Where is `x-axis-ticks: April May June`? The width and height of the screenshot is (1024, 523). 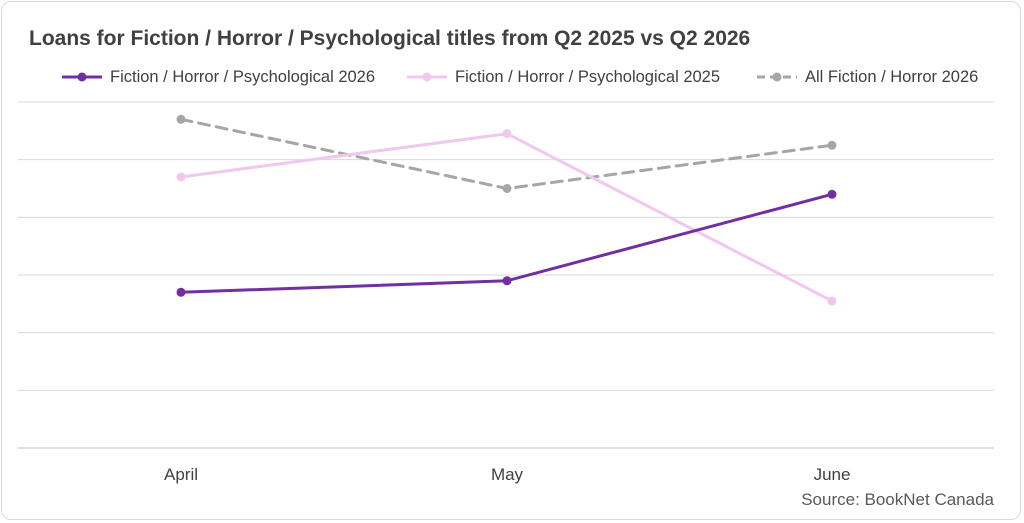 x-axis-ticks: April May June is located at coordinates (507, 474).